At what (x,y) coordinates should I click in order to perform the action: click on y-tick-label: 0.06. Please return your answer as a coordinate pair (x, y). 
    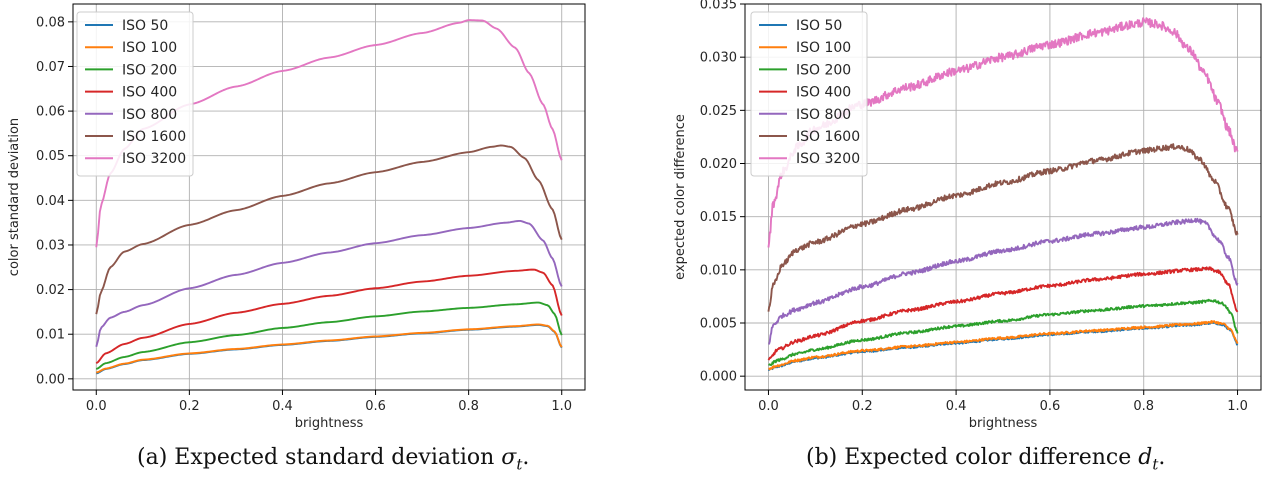
    Looking at the image, I should click on (50, 112).